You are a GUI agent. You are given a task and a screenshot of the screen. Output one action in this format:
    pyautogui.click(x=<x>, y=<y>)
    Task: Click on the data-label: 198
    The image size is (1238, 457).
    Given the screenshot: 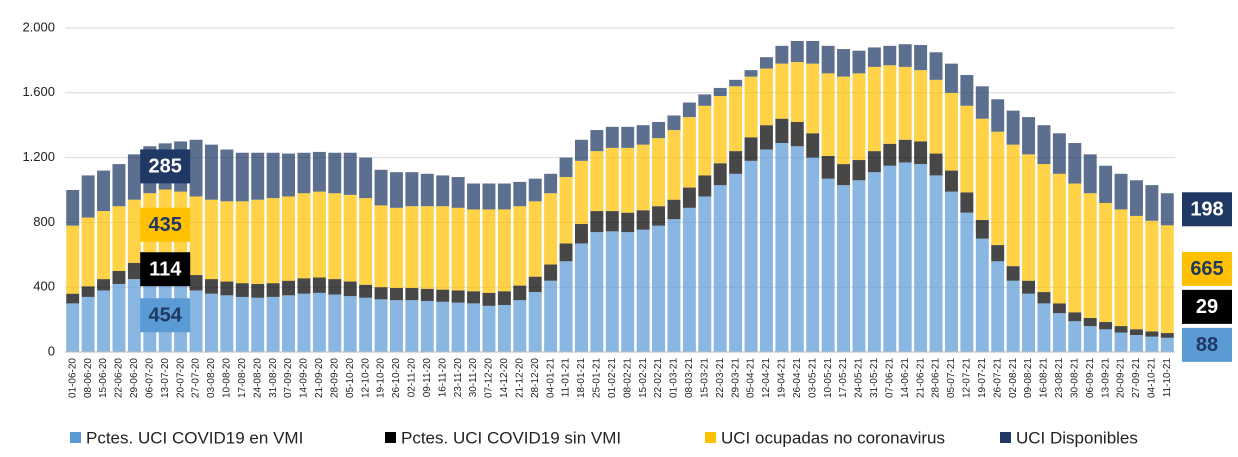 What is the action you would take?
    pyautogui.click(x=1206, y=210)
    